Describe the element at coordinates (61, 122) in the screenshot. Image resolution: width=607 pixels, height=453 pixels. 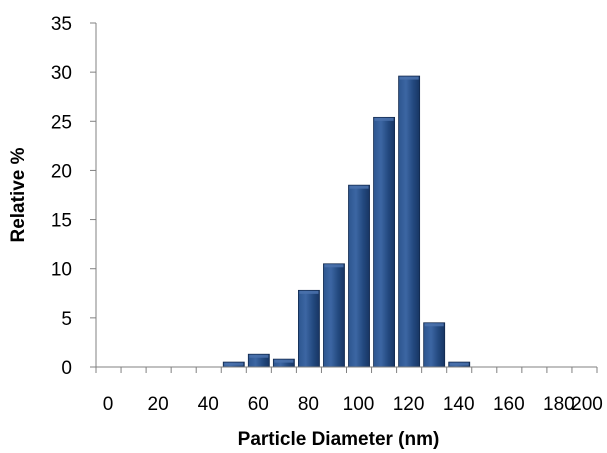
I see `y-tick-label: 25` at that location.